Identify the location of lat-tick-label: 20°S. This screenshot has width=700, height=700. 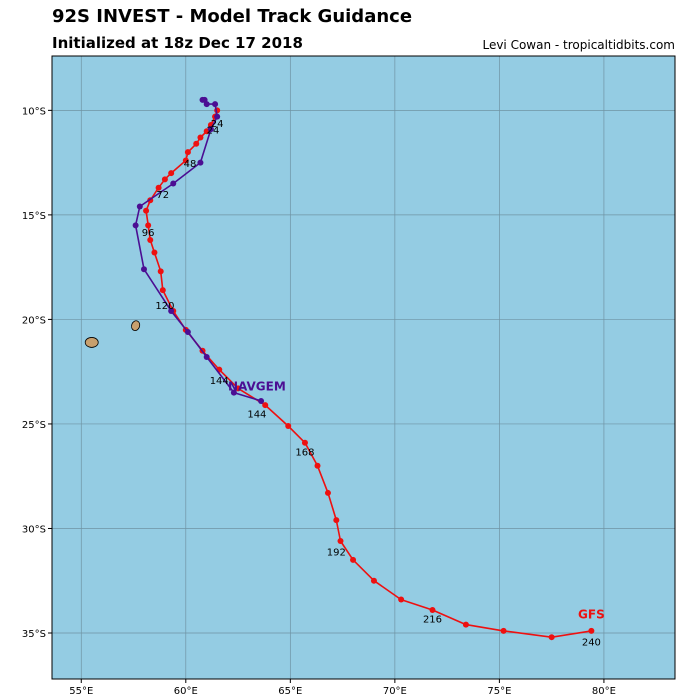
(34, 320).